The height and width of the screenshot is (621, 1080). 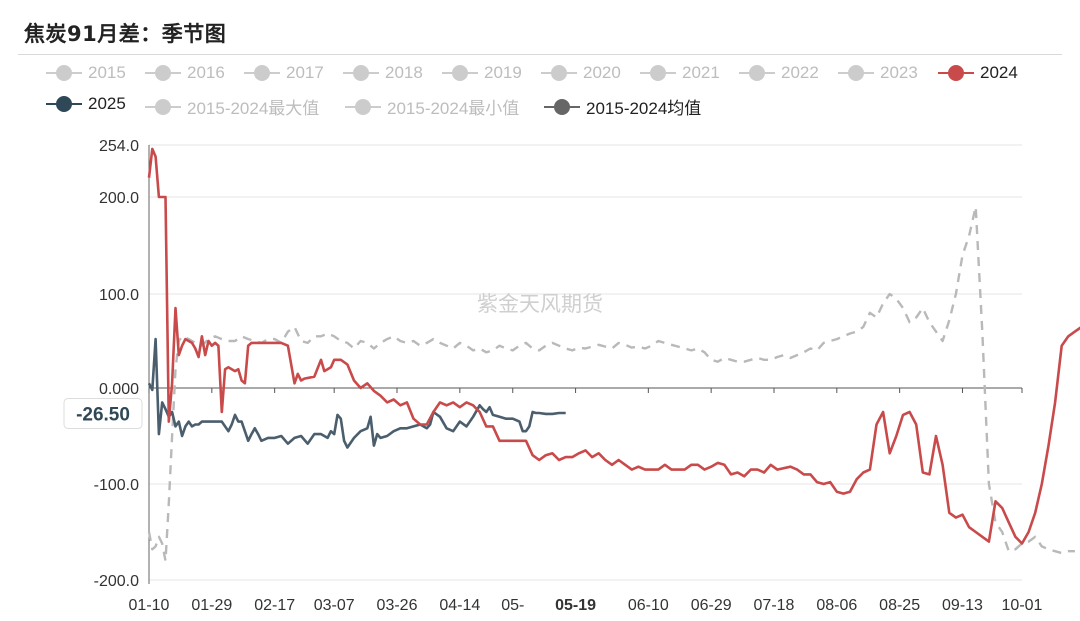 I want to click on legend-item-2023: 2023, so click(x=878, y=73).